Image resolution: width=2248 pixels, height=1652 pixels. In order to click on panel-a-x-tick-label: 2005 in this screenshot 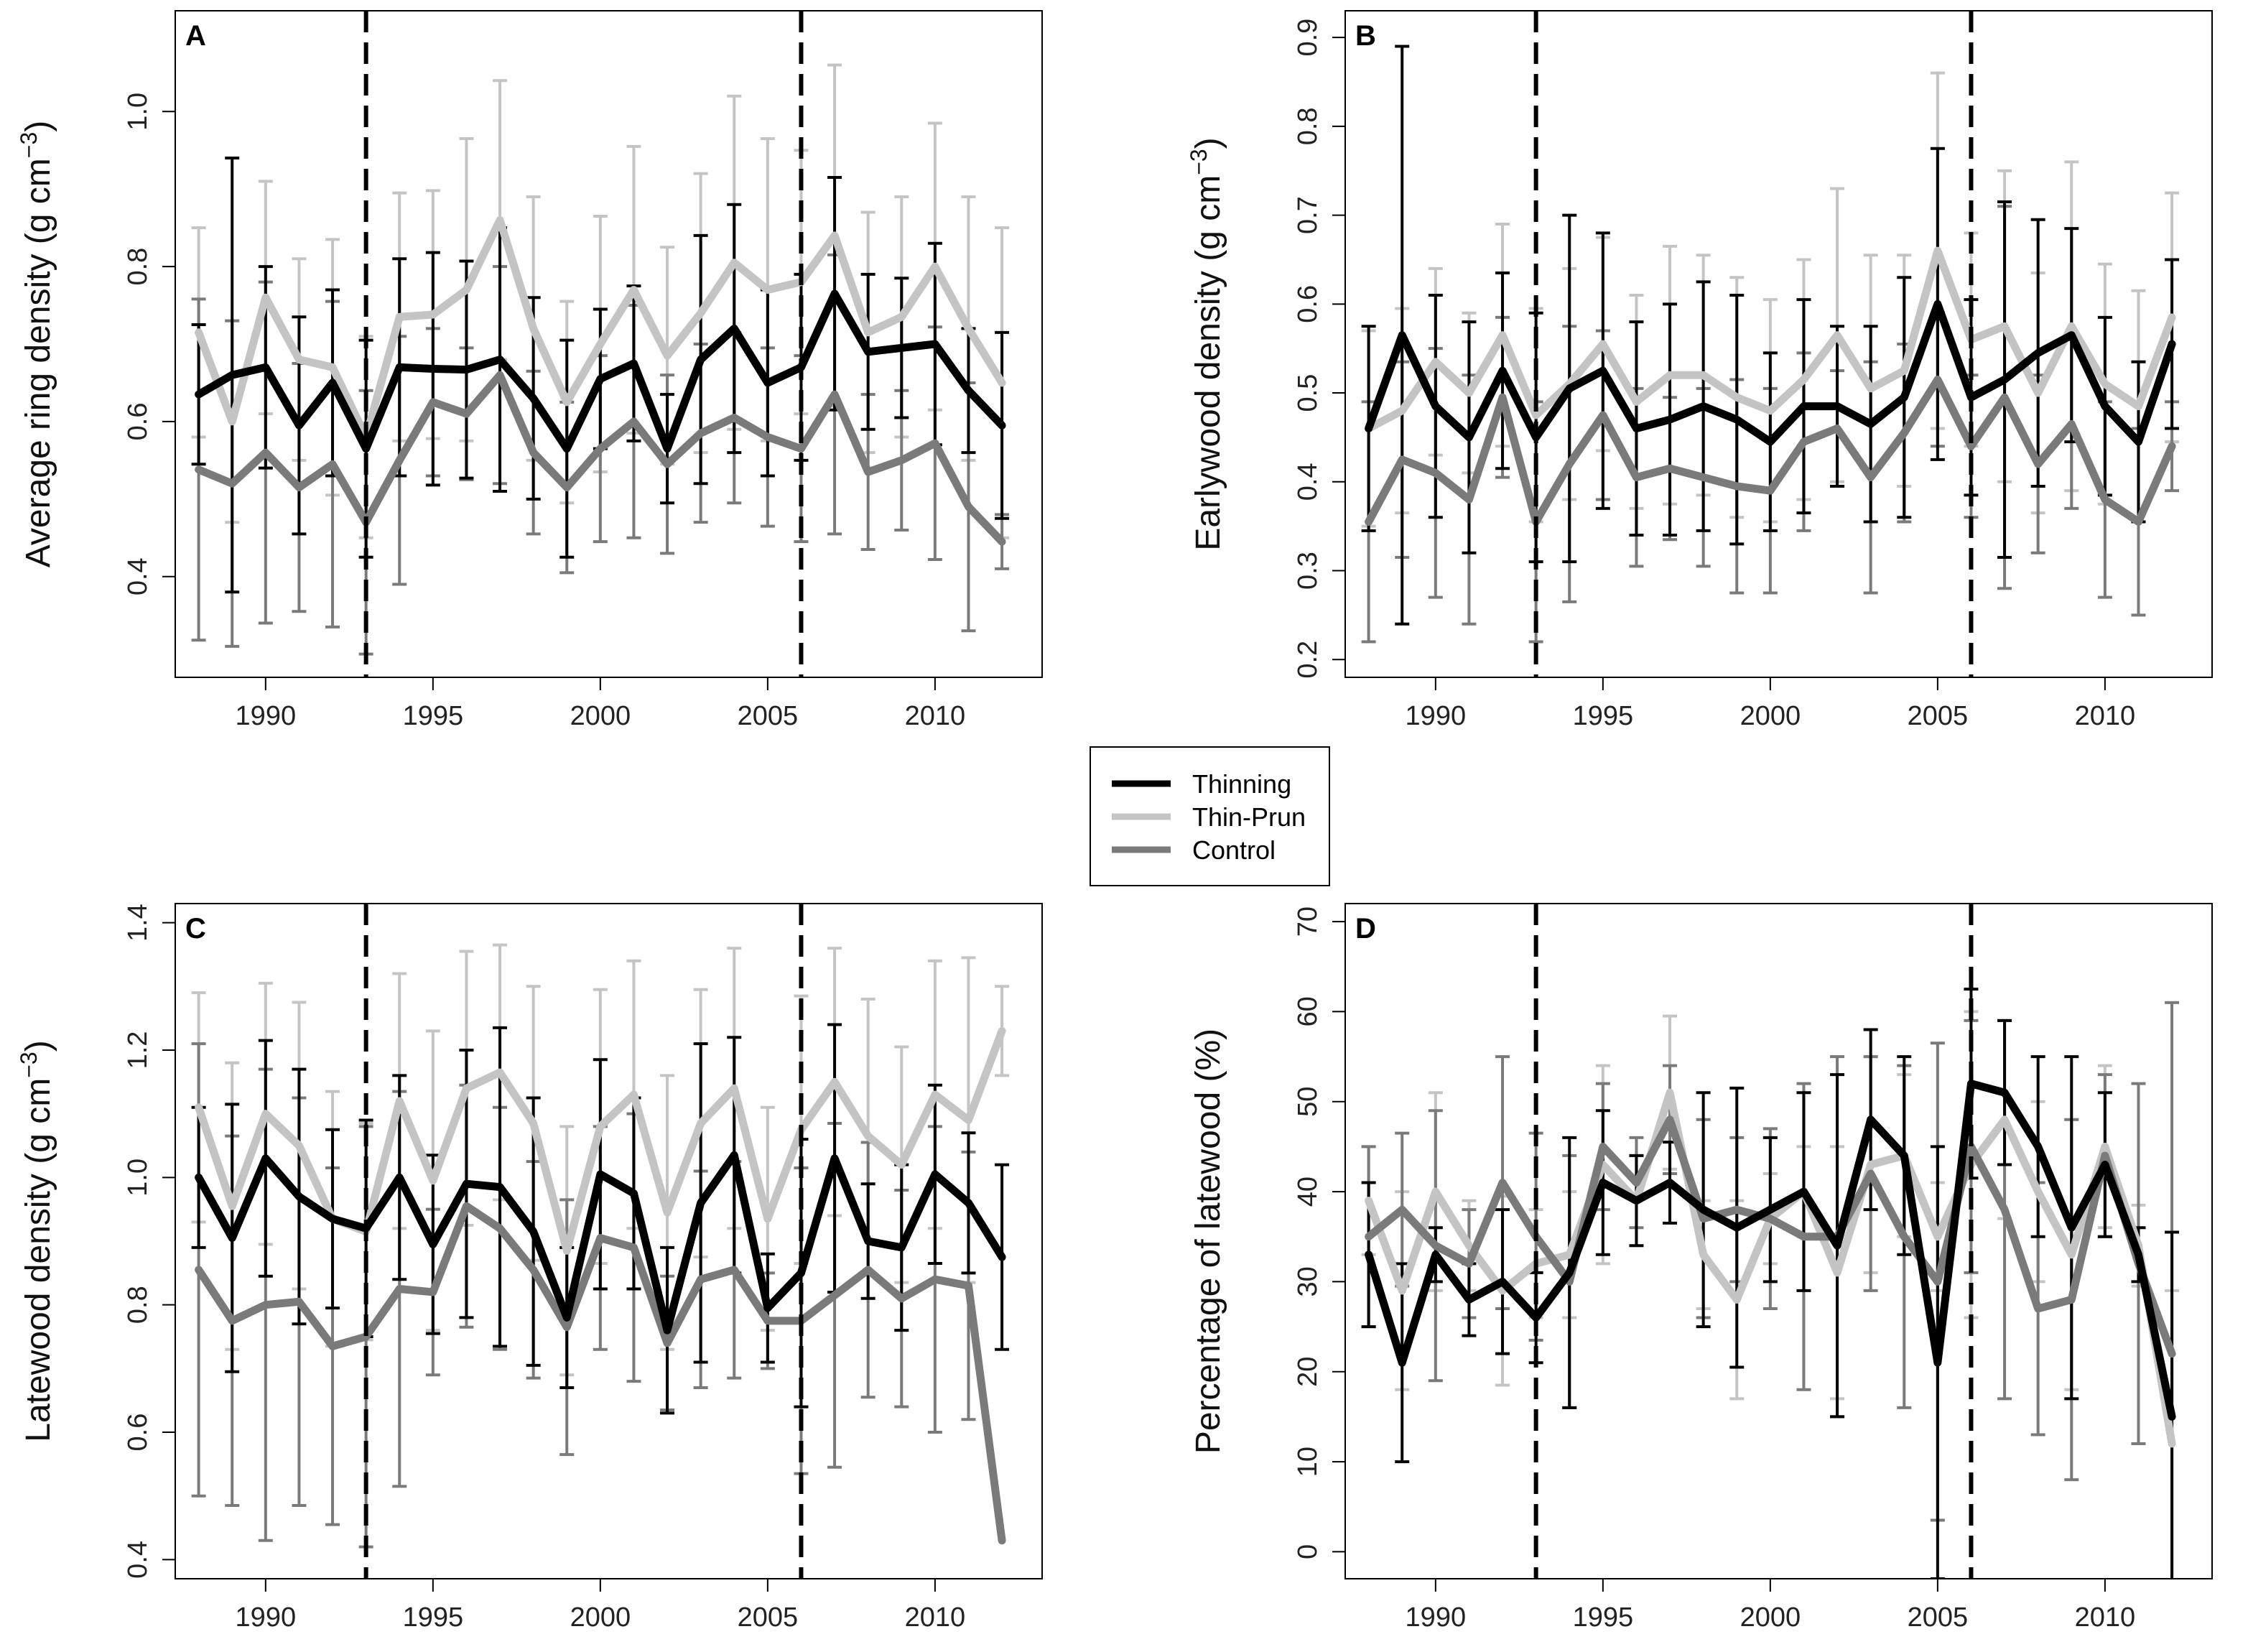, I will do `click(768, 716)`.